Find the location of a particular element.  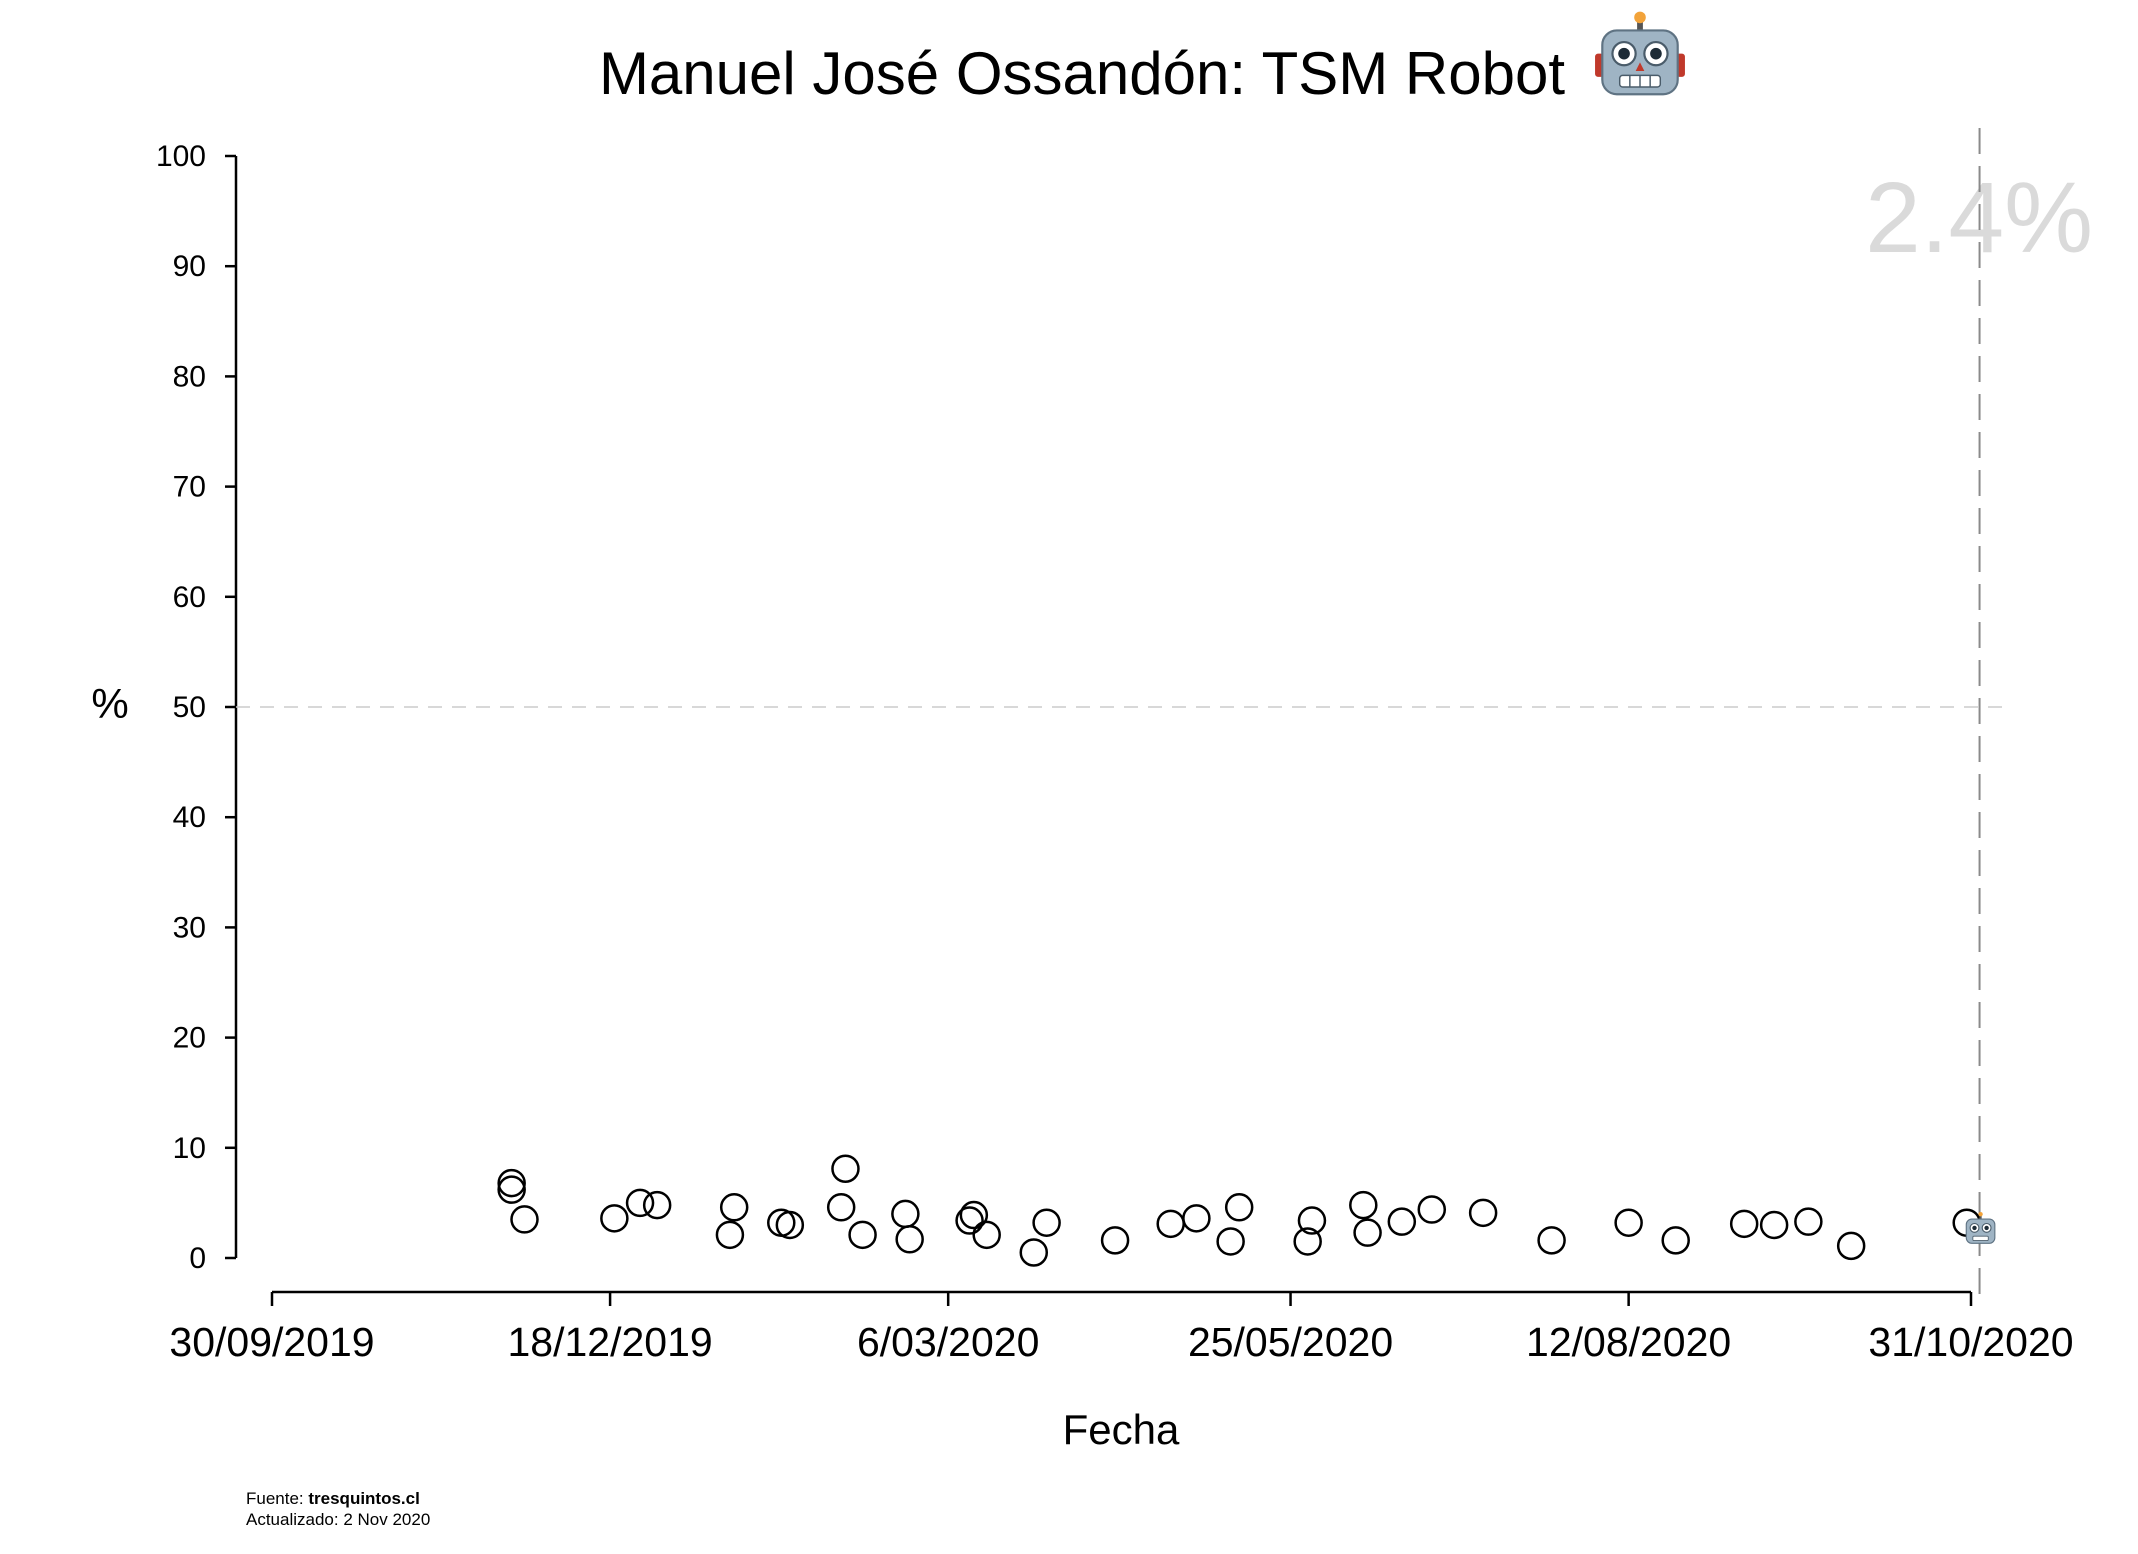

robot-mouth is located at coordinates (1980, 1238).